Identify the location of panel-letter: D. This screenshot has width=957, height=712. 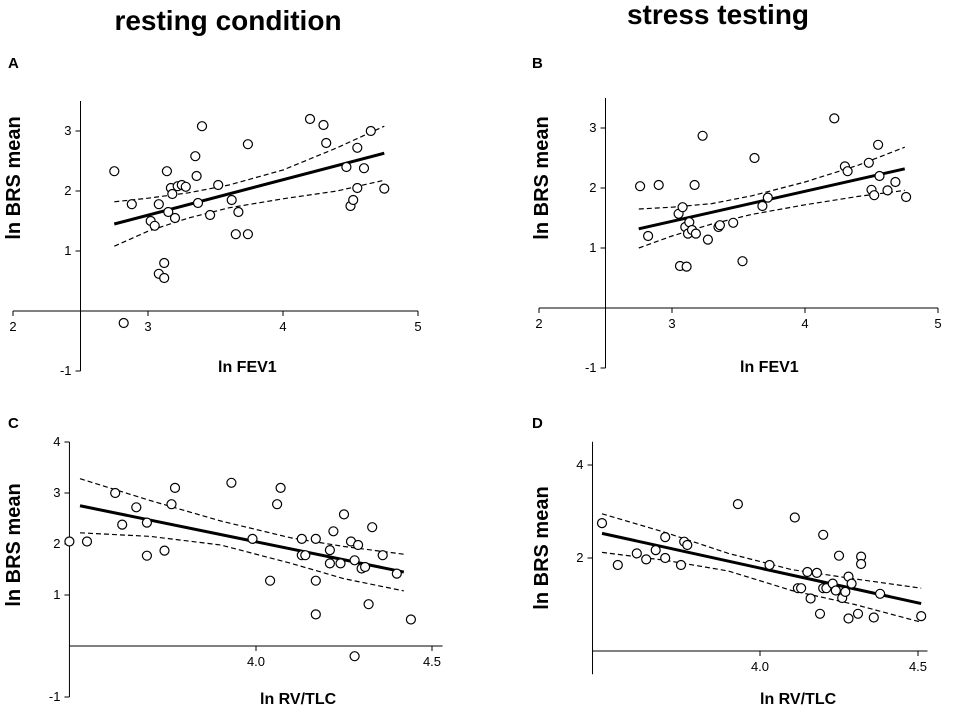
(537, 423).